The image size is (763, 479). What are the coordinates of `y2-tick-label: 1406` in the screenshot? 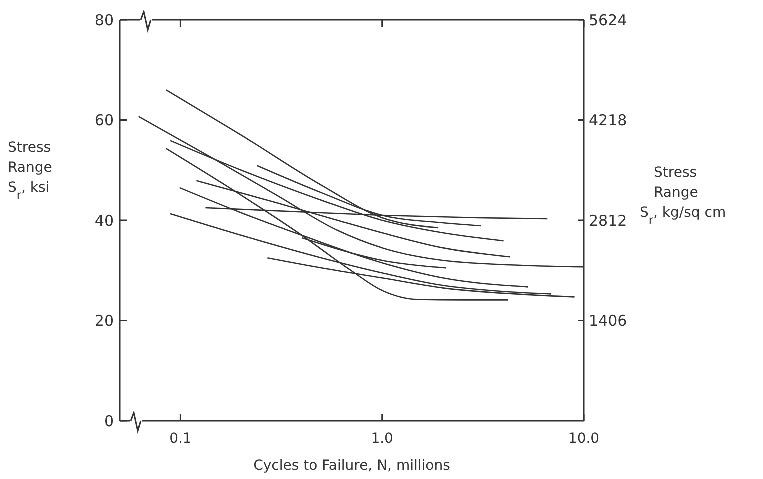 It's located at (608, 321).